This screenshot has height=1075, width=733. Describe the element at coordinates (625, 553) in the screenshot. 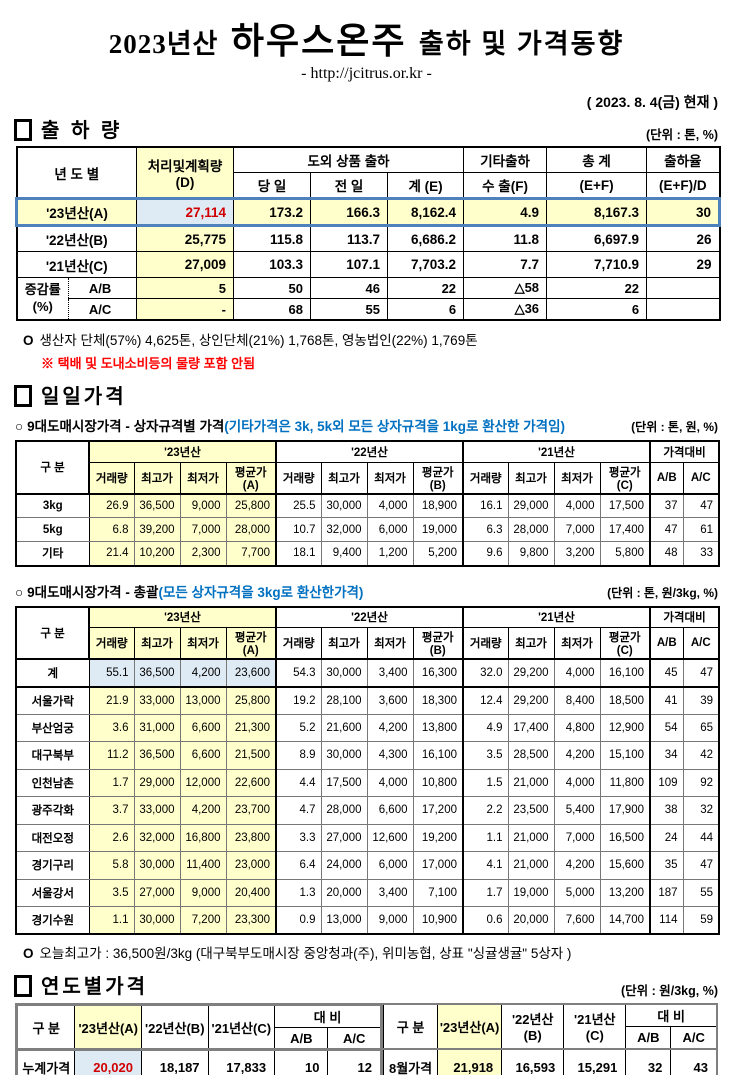

I see `table-cell: 5,800` at that location.